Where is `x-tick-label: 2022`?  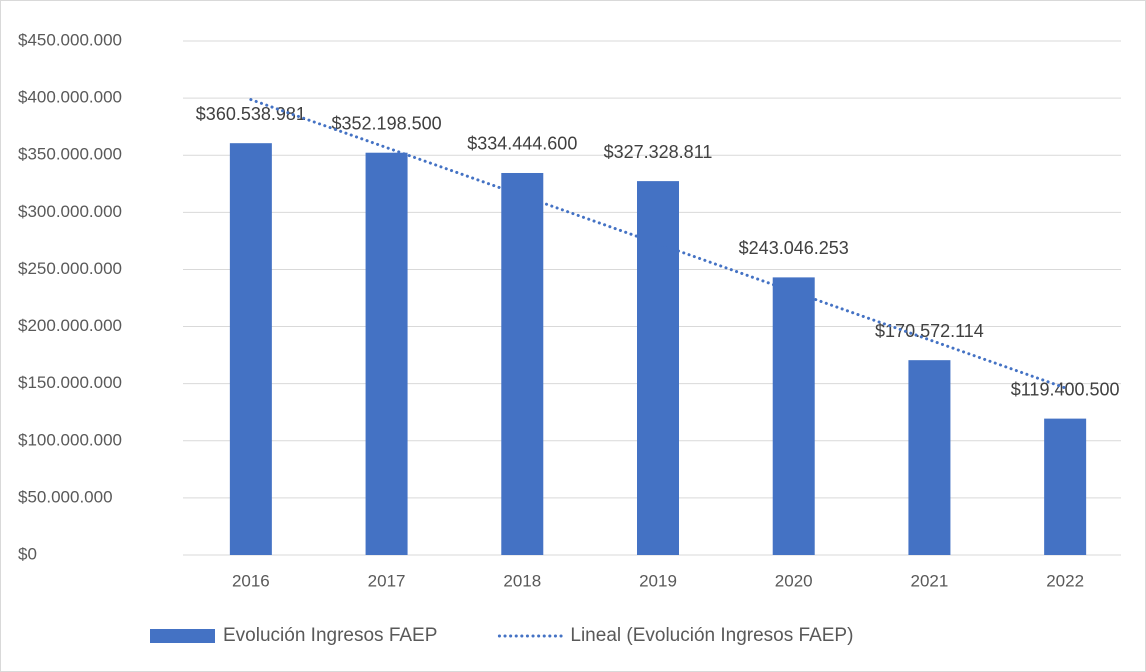 x-tick-label: 2022 is located at coordinates (1065, 580).